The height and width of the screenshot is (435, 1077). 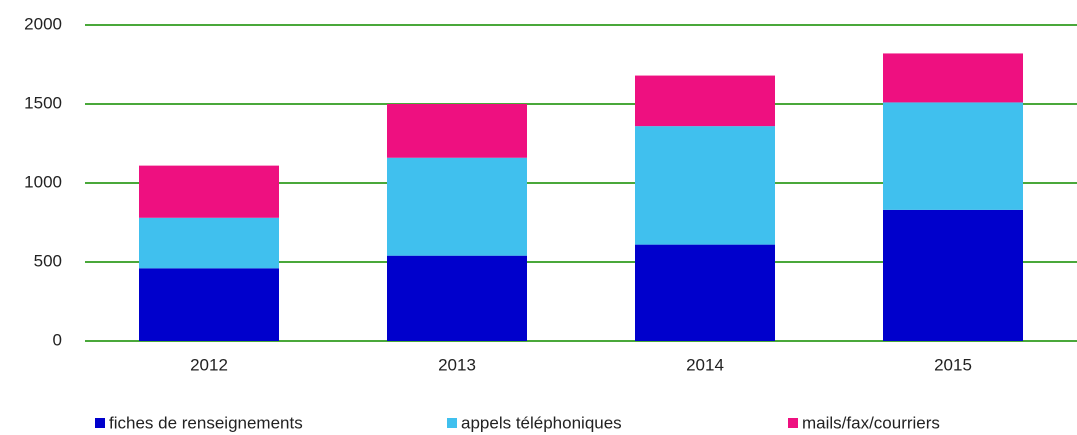 What do you see at coordinates (43, 23) in the screenshot?
I see `y-tick-label: 2000` at bounding box center [43, 23].